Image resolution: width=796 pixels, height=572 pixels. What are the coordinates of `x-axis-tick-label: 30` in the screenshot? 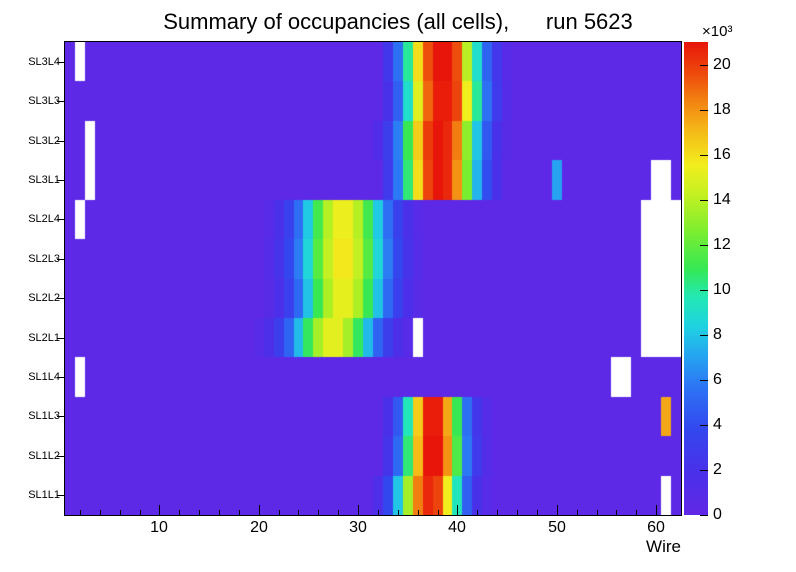 It's located at (358, 527).